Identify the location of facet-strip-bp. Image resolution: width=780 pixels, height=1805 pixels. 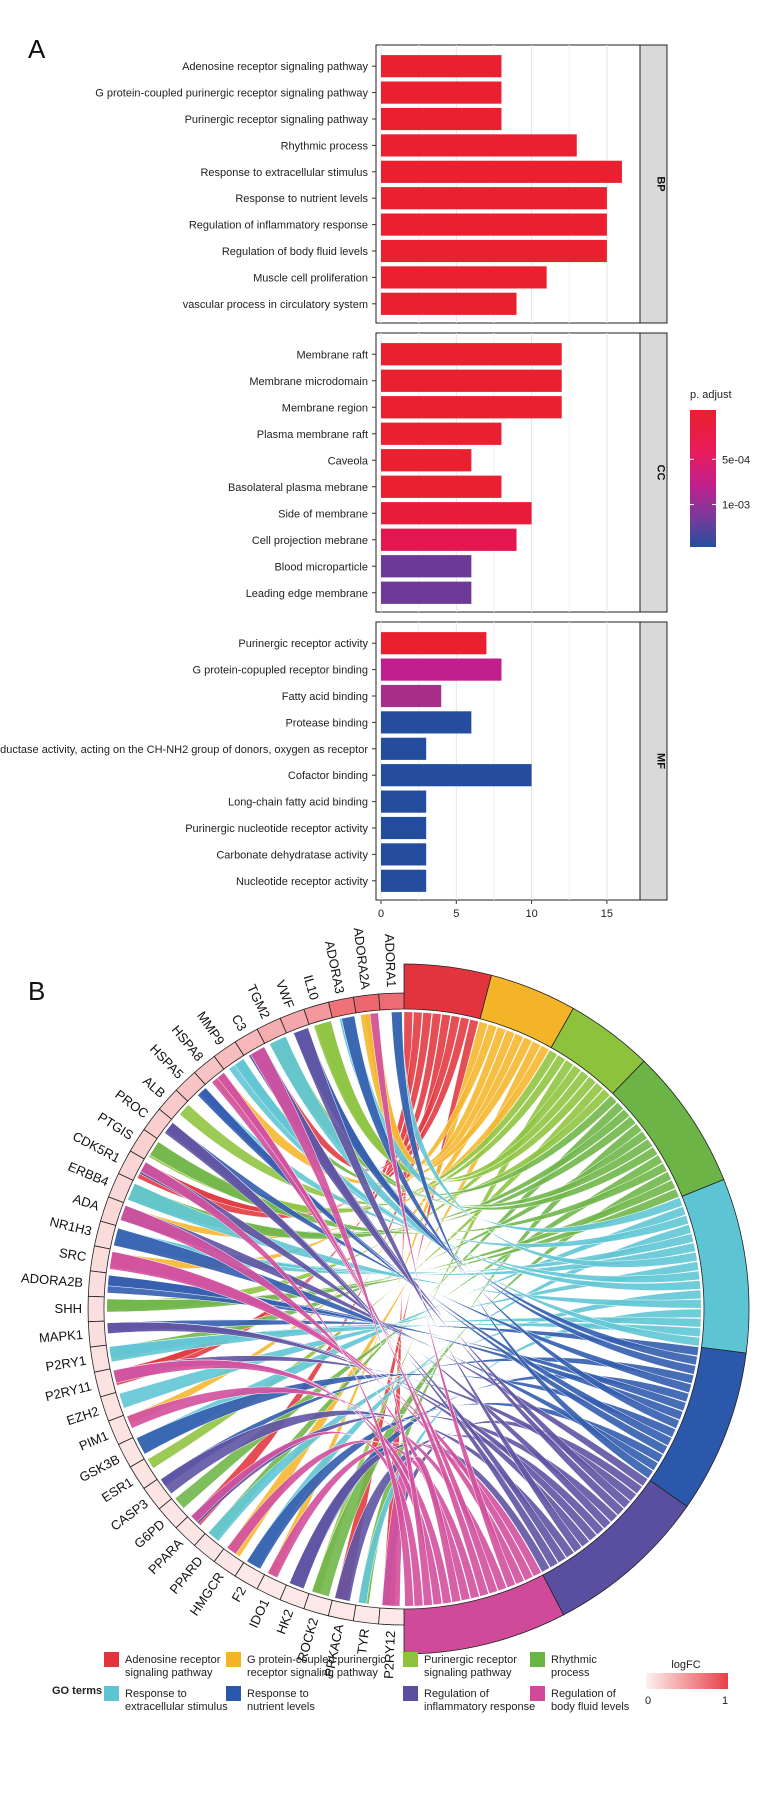
(653, 184).